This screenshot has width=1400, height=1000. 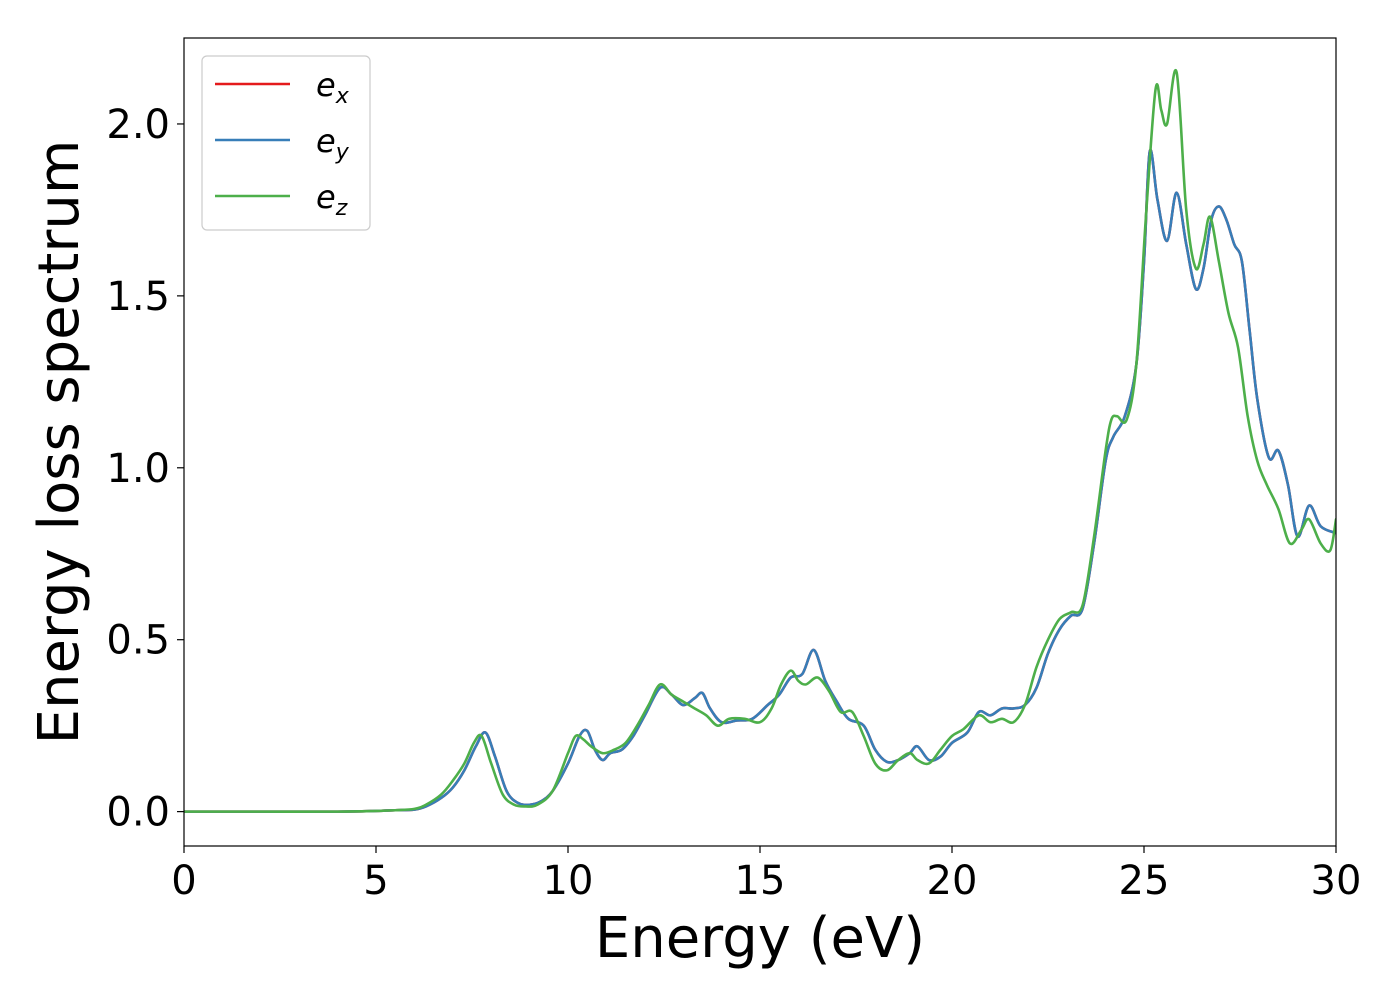 I want to click on x-tick-label: 20, so click(x=952, y=881).